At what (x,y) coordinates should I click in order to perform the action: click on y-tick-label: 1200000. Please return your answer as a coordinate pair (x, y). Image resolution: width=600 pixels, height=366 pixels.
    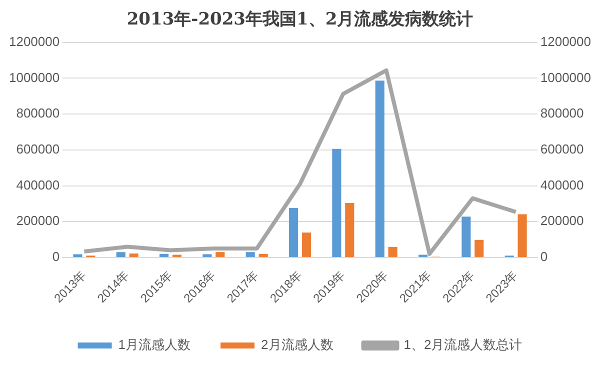
    Looking at the image, I should click on (34, 41).